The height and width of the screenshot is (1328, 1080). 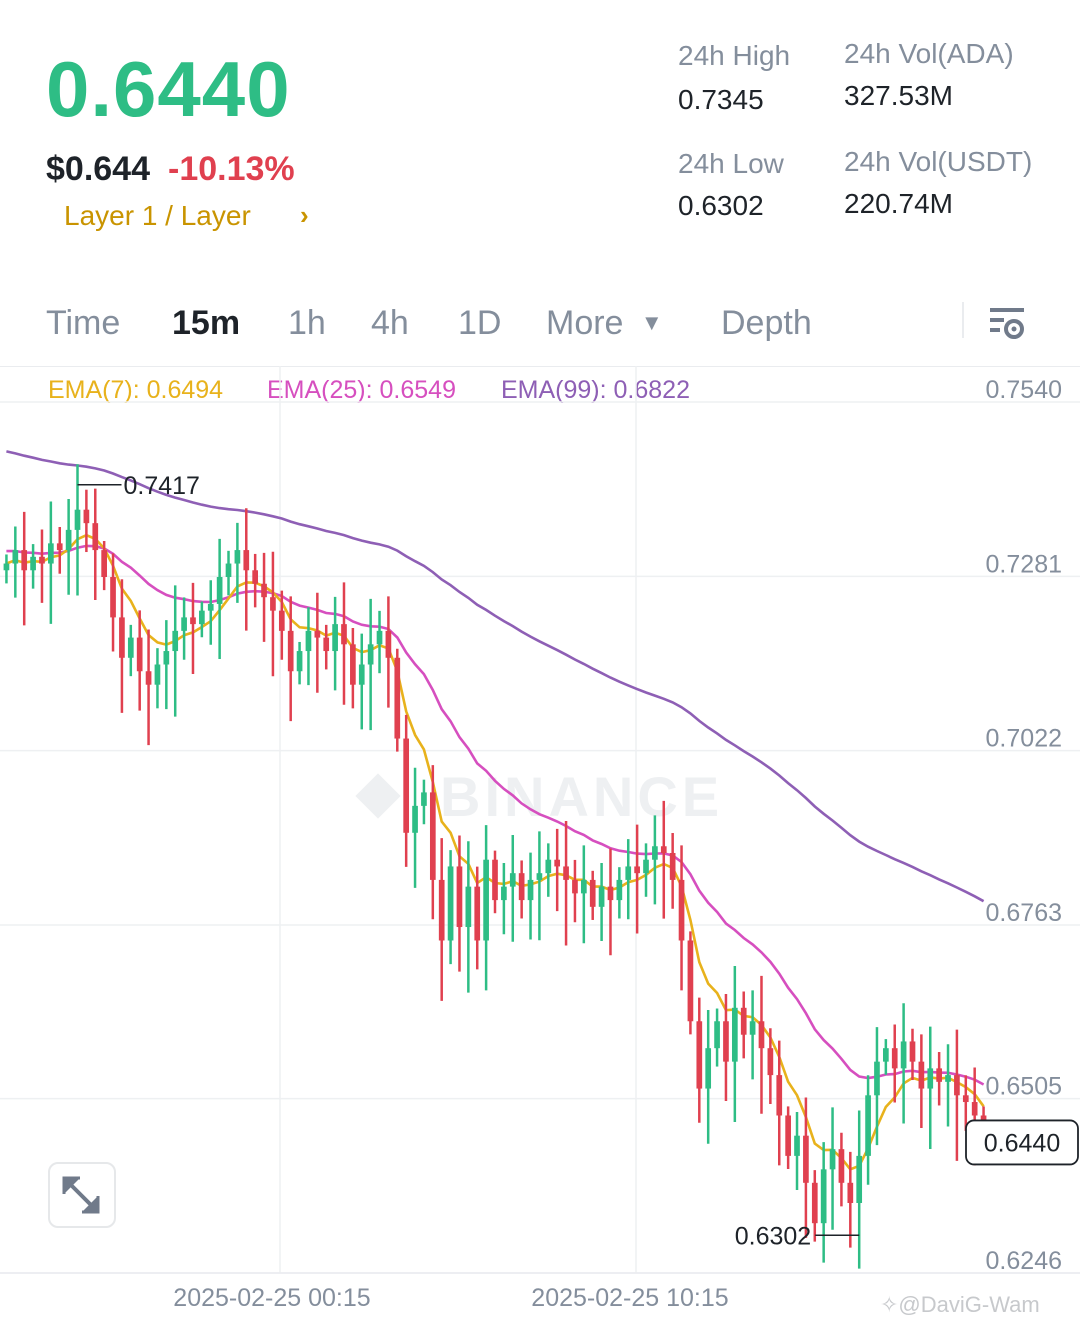 I want to click on usd-price: $0.644, so click(x=98, y=169).